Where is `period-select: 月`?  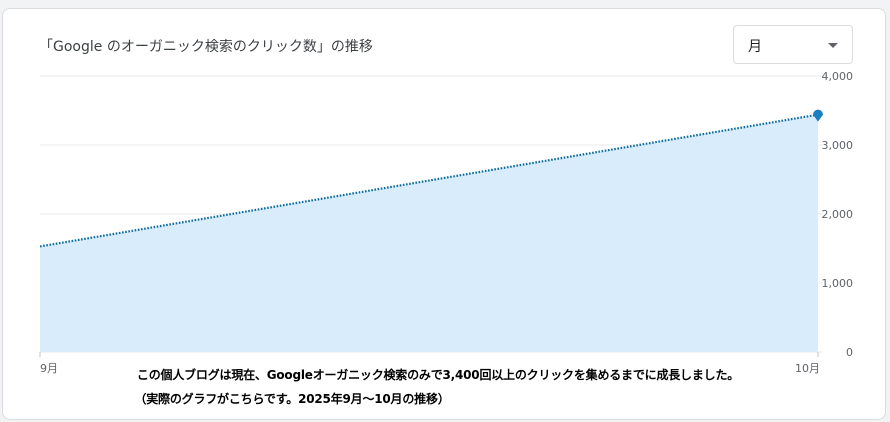 period-select: 月 is located at coordinates (793, 44).